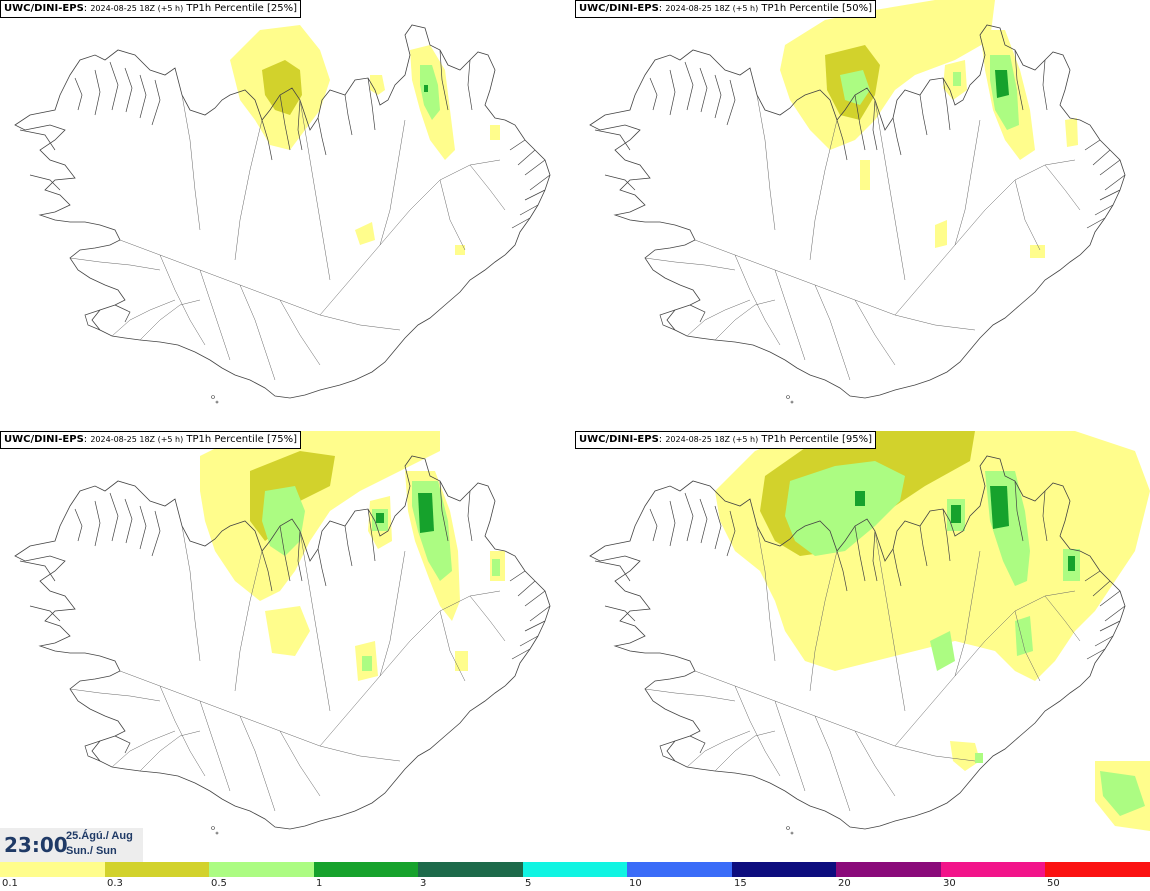  What do you see at coordinates (740, 883) in the screenshot?
I see `legend-tick-label: 15` at bounding box center [740, 883].